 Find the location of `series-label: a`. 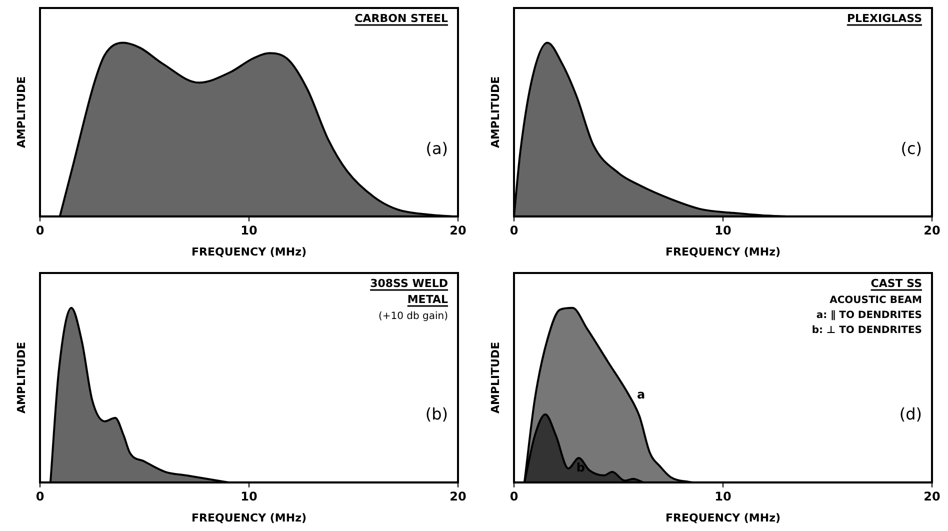

series-label: a is located at coordinates (641, 394).